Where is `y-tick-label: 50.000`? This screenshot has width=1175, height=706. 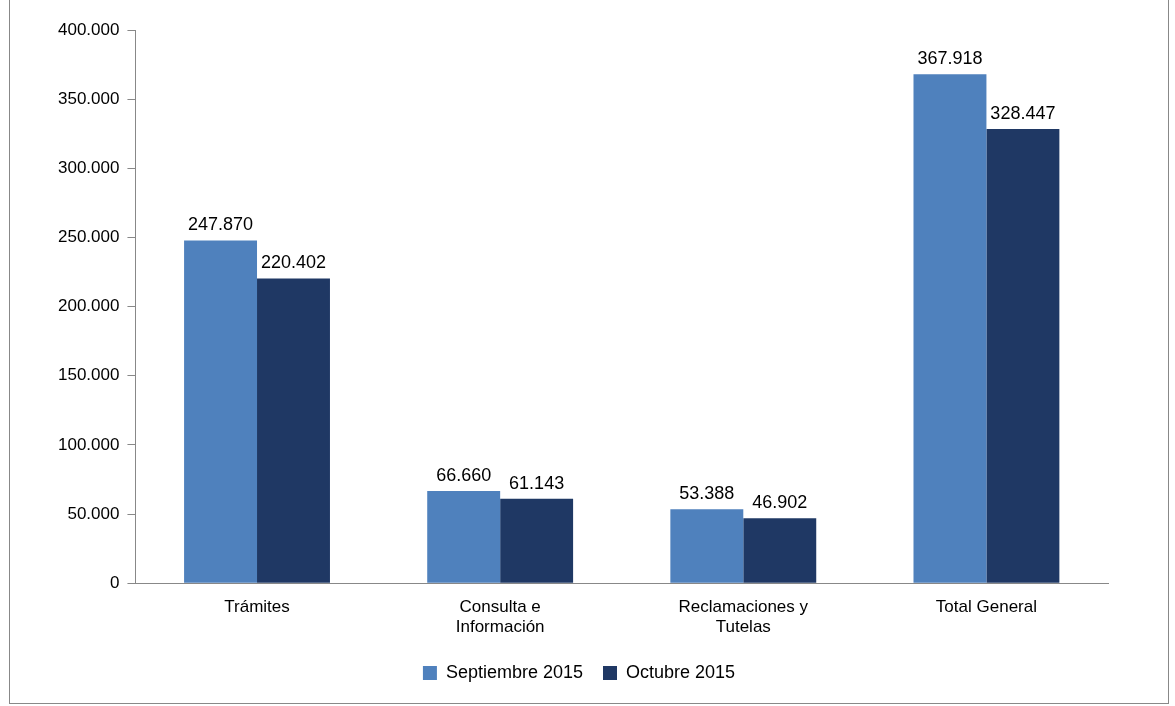
y-tick-label: 50.000 is located at coordinates (93, 513).